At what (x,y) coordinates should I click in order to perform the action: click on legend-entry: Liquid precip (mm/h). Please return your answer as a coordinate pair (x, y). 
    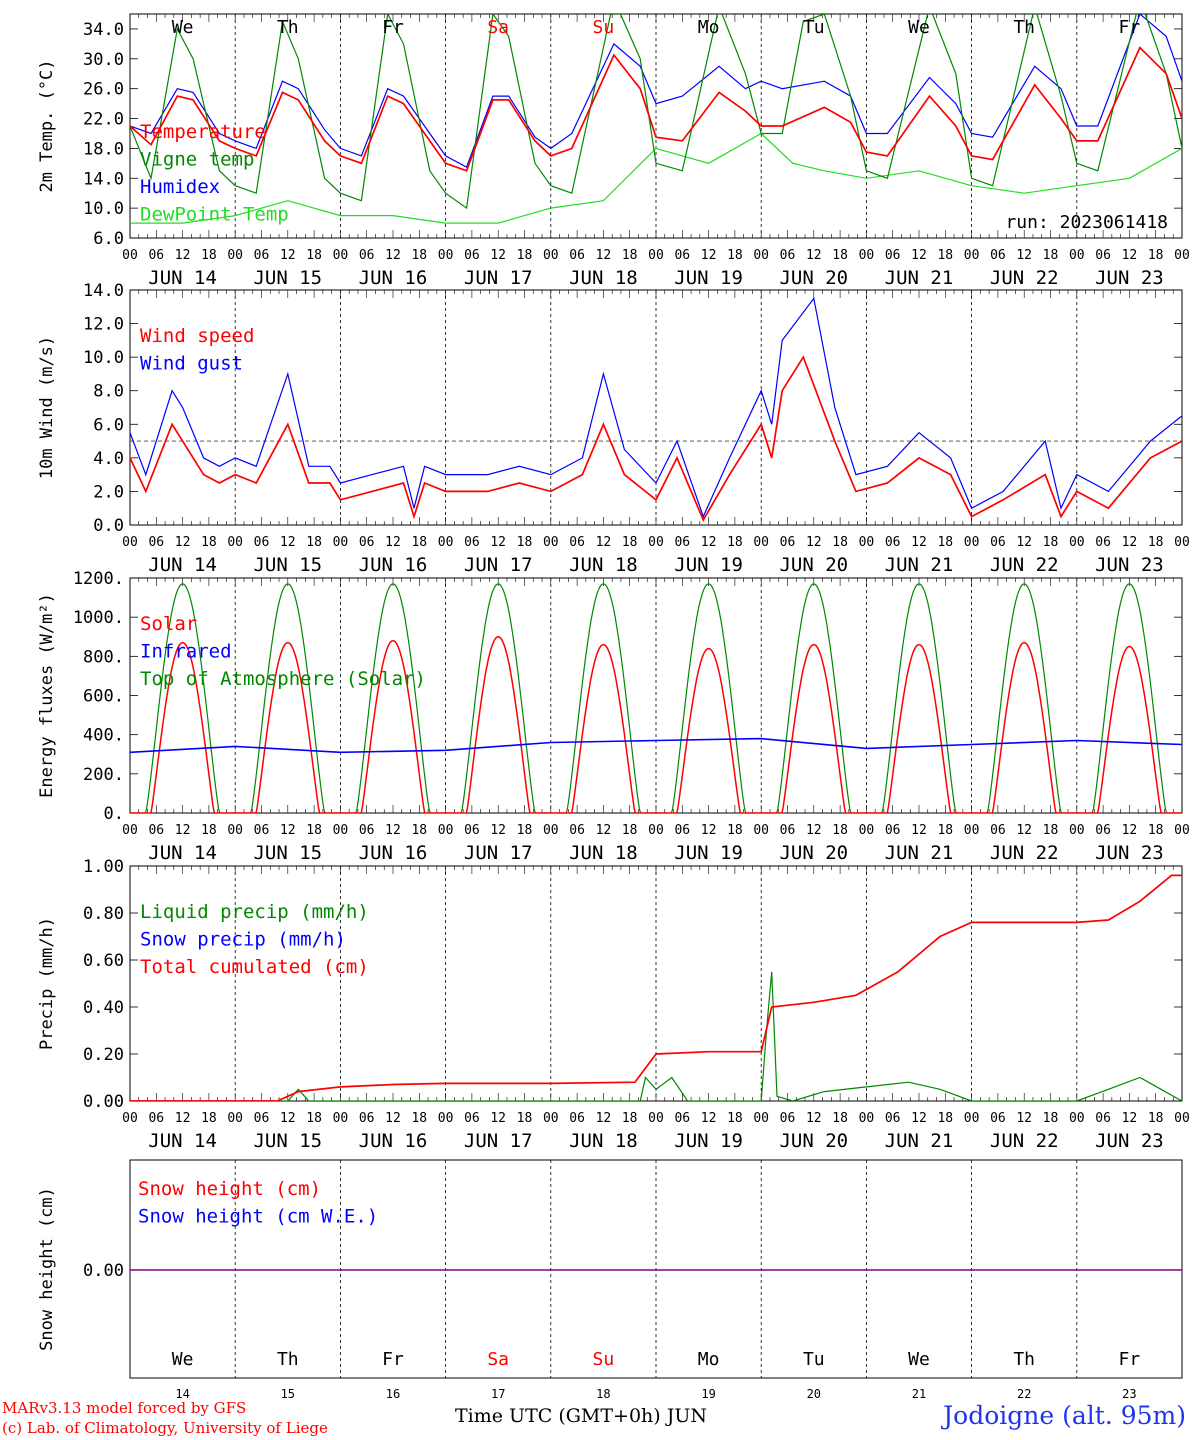
    Looking at the image, I should click on (254, 912).